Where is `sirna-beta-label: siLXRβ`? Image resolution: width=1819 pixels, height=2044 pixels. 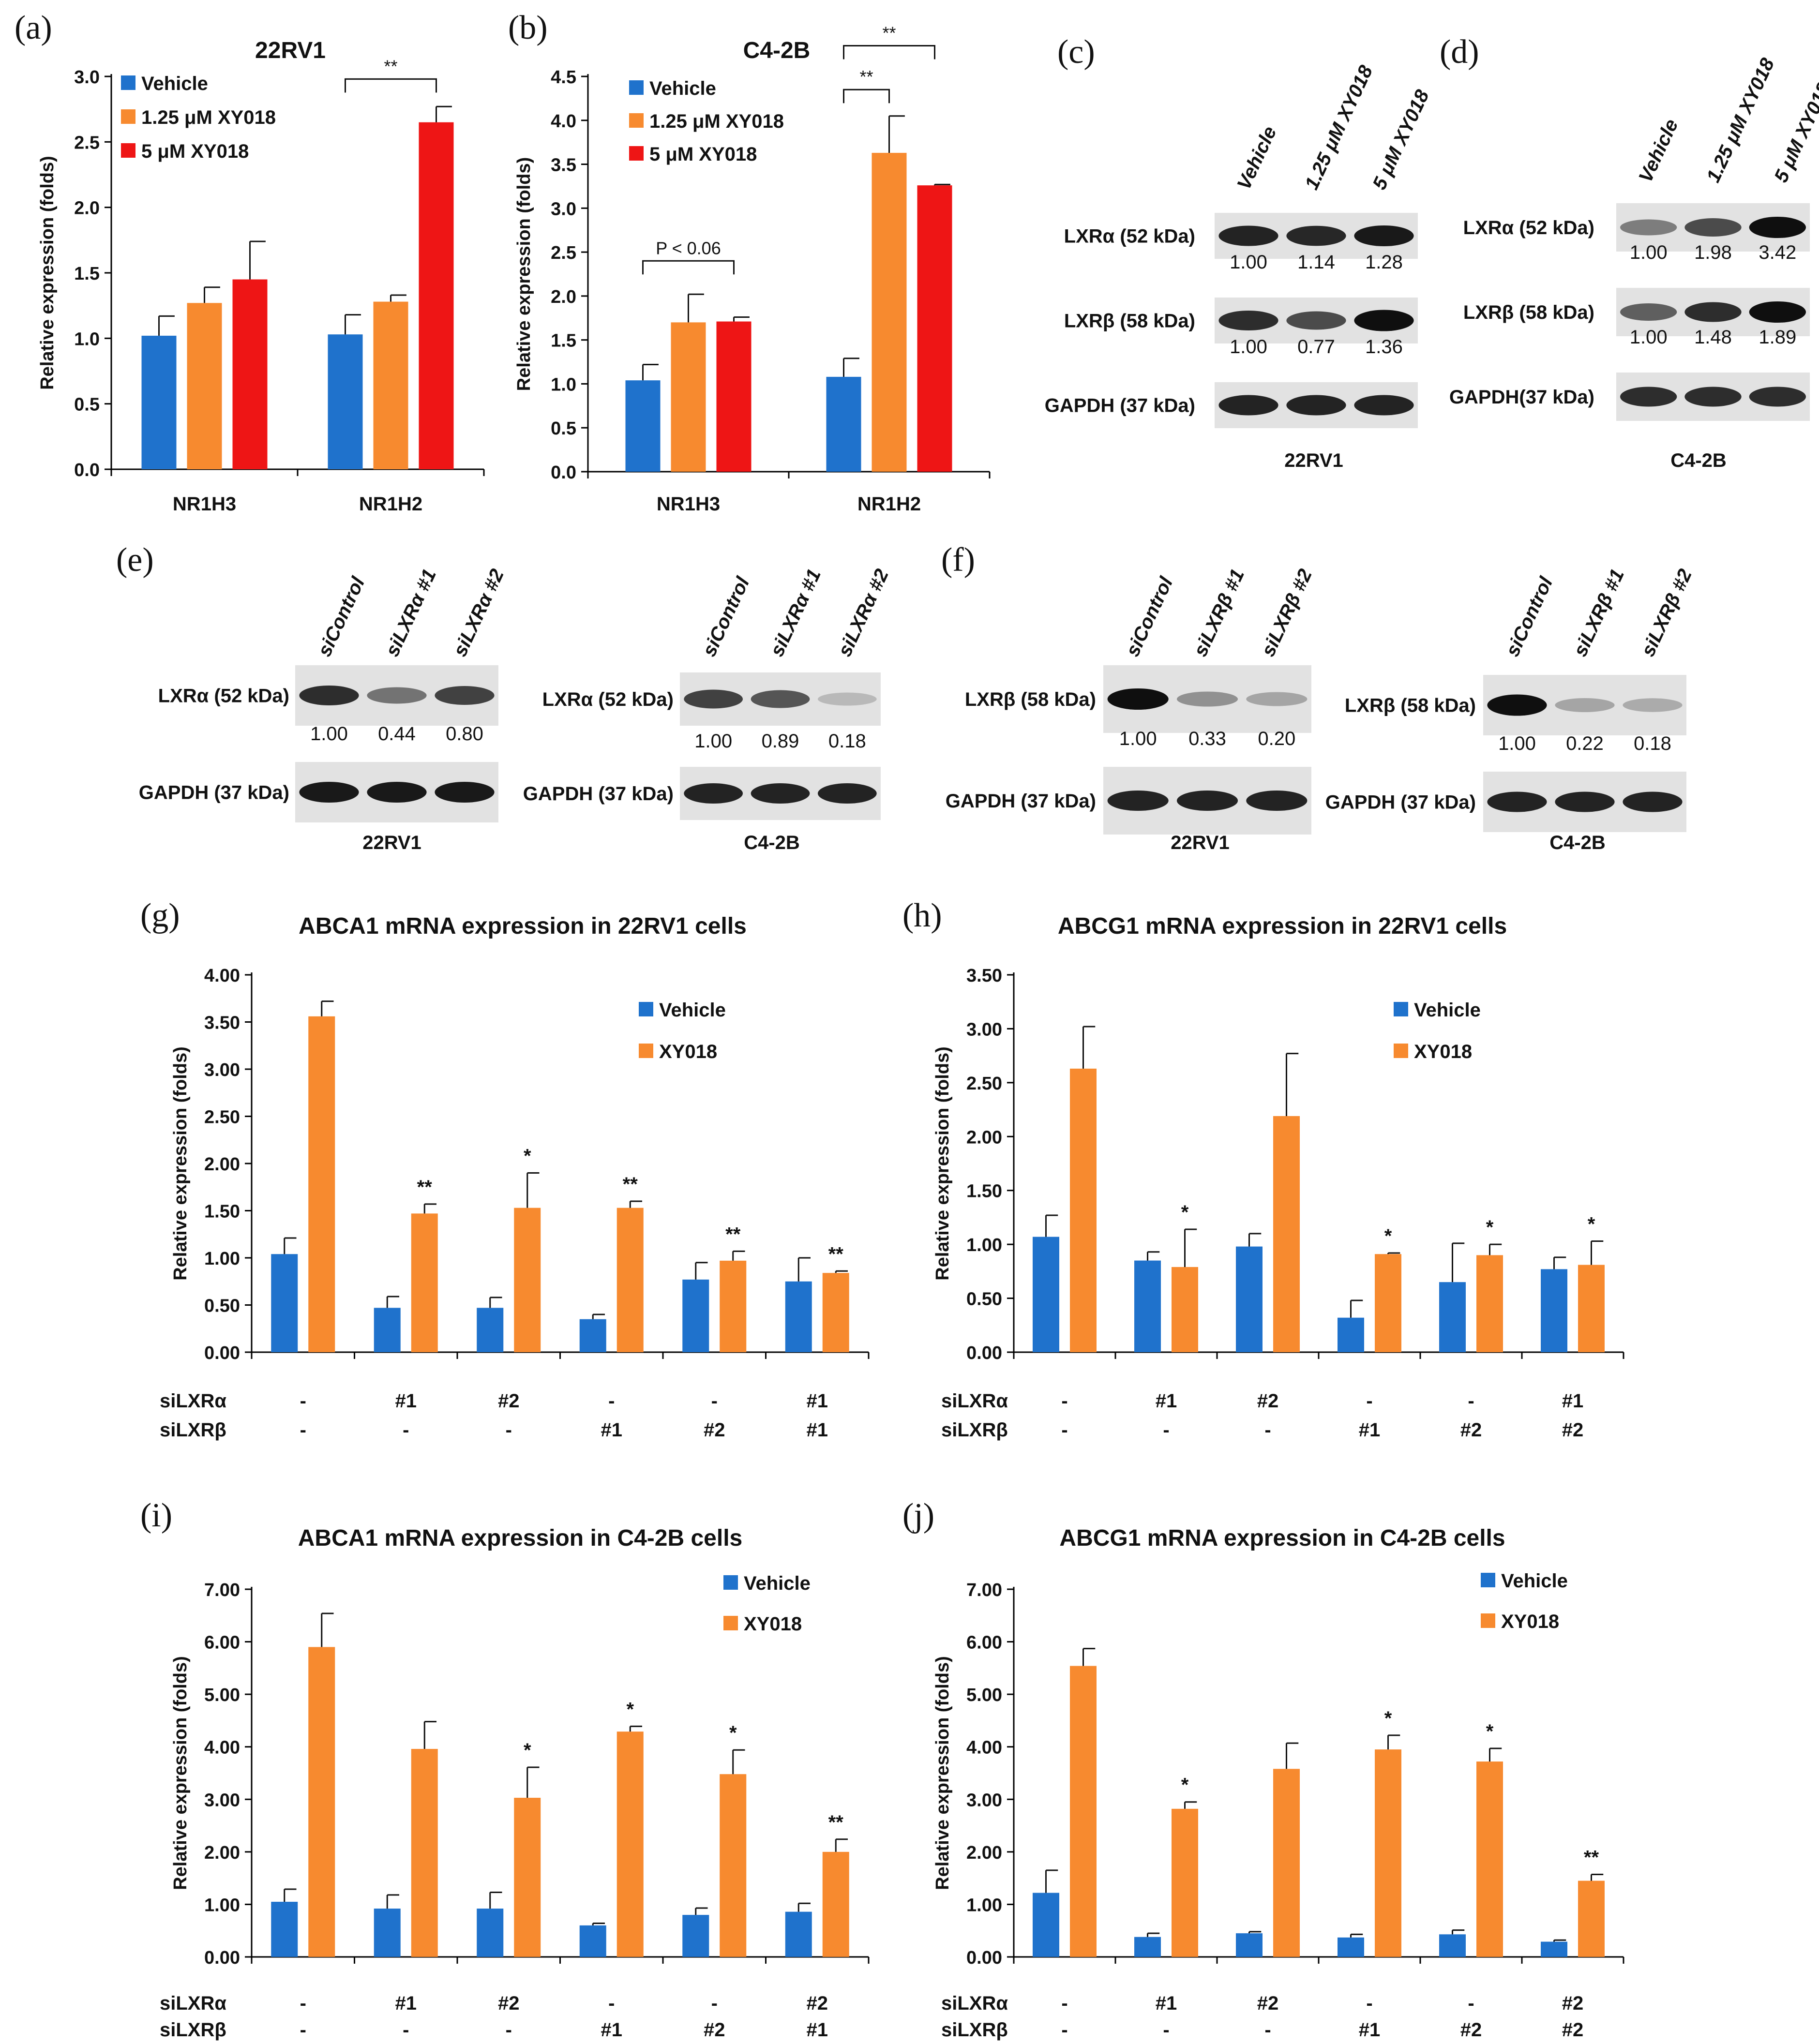
sirna-beta-label: siLXRβ is located at coordinates (193, 1430).